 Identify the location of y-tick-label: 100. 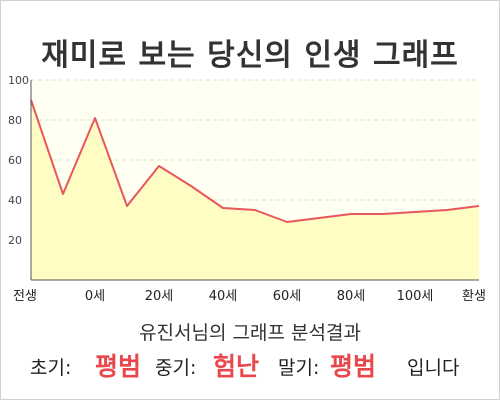
(18, 80).